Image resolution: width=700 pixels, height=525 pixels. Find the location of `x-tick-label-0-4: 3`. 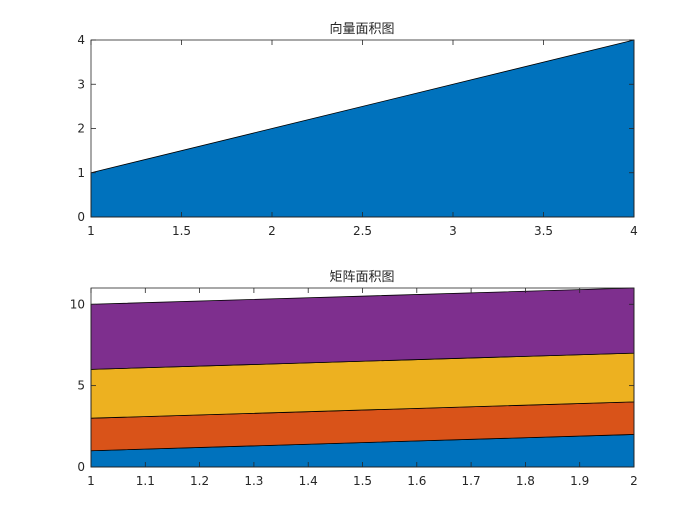

x-tick-label-0-4: 3 is located at coordinates (453, 231).